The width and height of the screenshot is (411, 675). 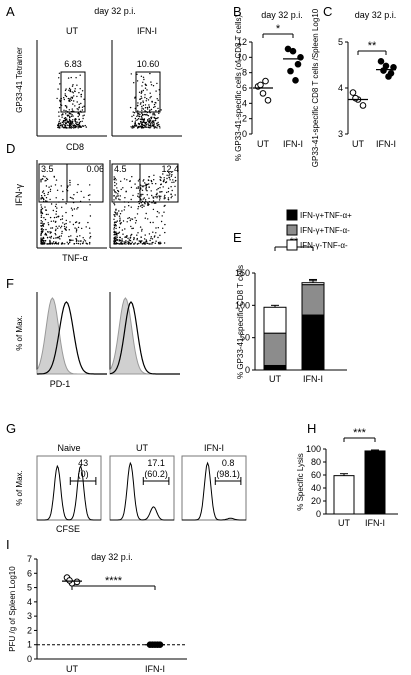 I want to click on panel-e-bar, so click(x=275, y=320).